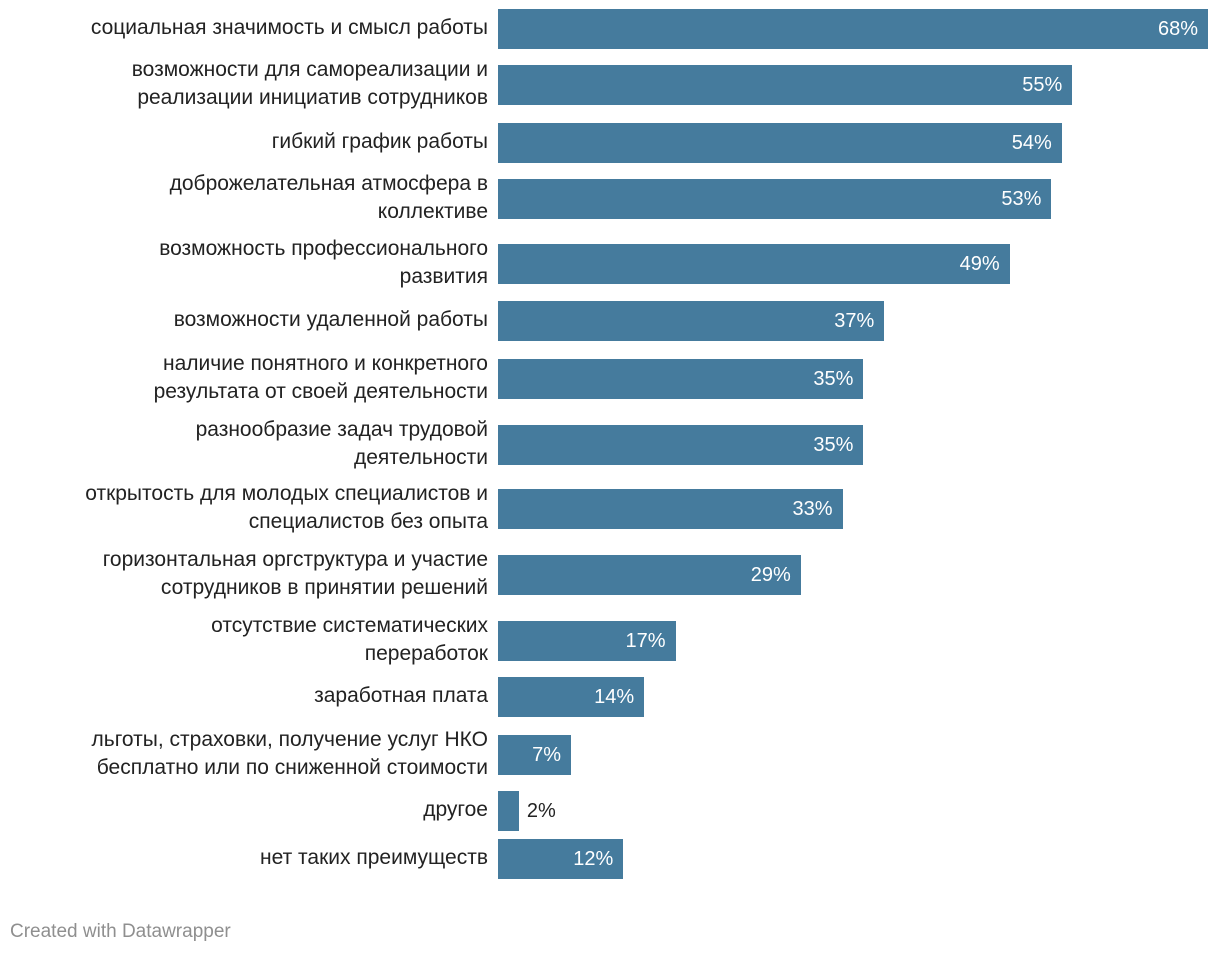 The height and width of the screenshot is (958, 1220). What do you see at coordinates (120, 931) in the screenshot?
I see `datawrapper-credit: Created with Datawrapper` at bounding box center [120, 931].